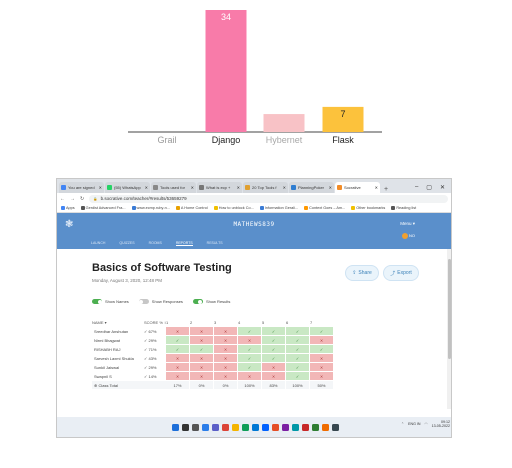  I want to click on dropbox-icon, so click(265, 427).